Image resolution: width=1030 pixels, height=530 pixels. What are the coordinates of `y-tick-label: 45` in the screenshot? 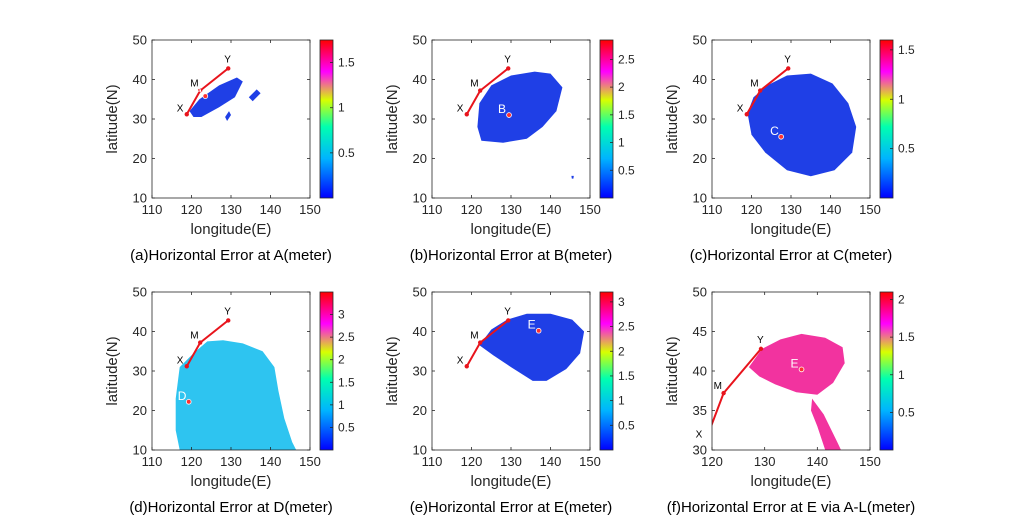 It's located at (700, 331).